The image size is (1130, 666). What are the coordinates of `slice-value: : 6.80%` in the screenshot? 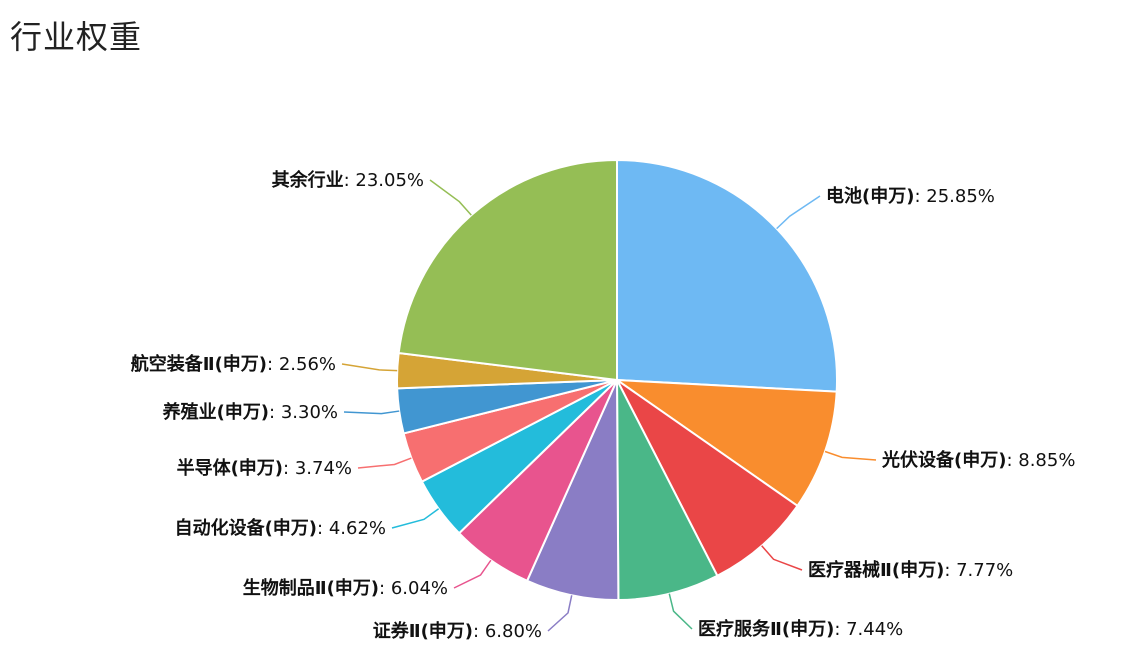 It's located at (507, 631).